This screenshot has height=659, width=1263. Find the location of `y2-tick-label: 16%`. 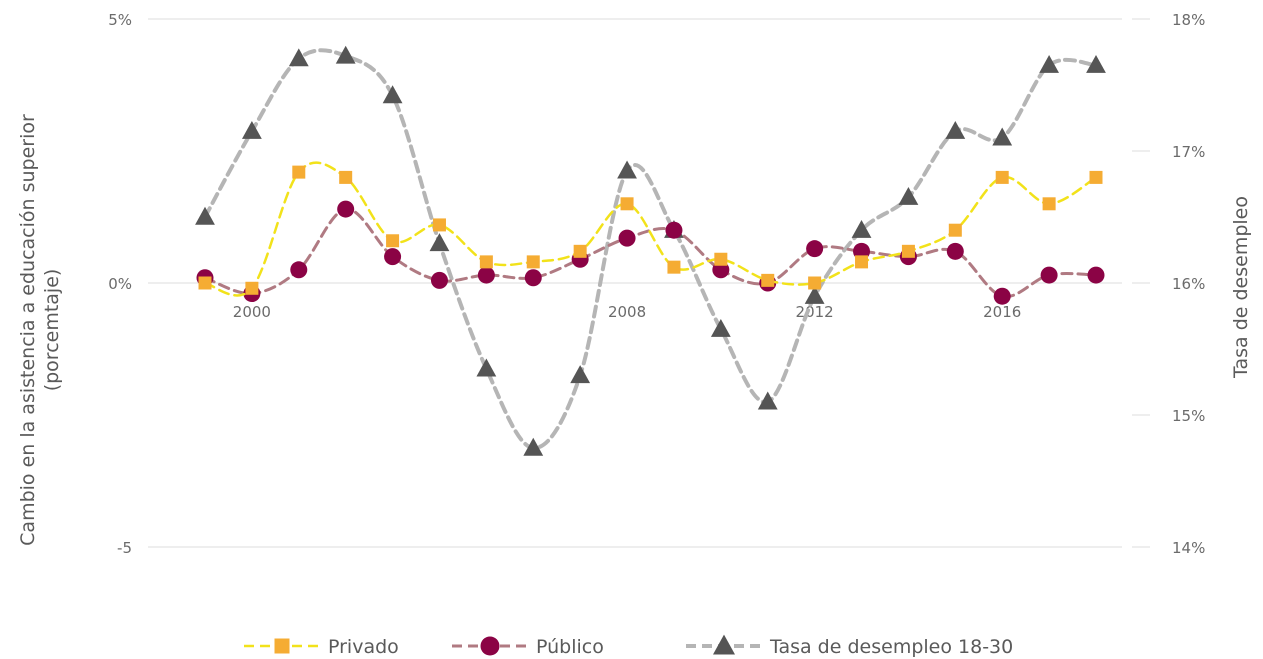

y2-tick-label: 16% is located at coordinates (1188, 284).